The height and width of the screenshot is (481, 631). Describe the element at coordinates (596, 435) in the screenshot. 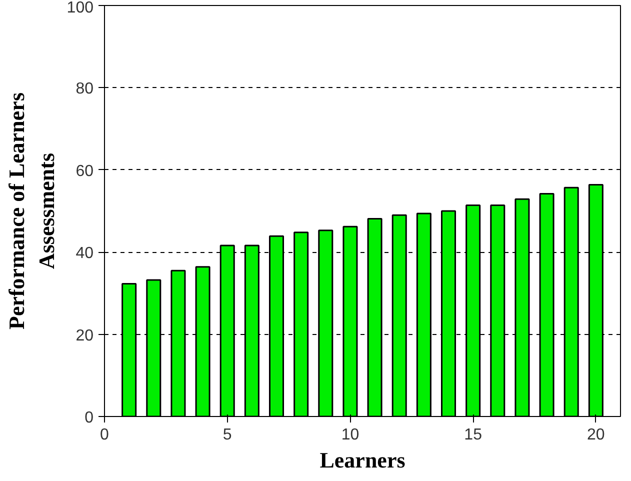

I see `x-tick-label: 20` at that location.